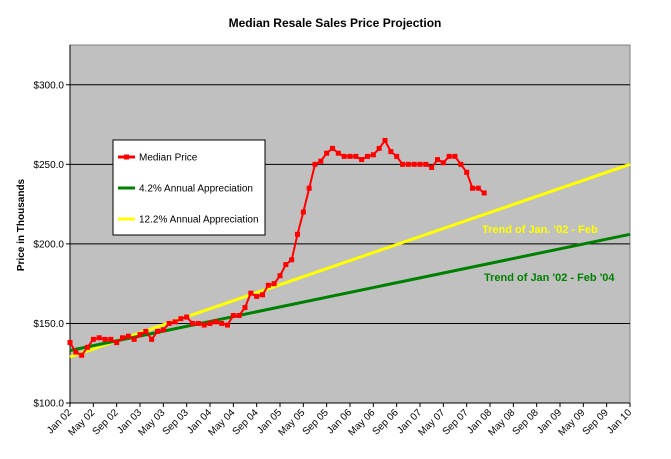 The image size is (671, 459). Describe the element at coordinates (246, 422) in the screenshot. I see `x-tick-label: Sep 04` at that location.